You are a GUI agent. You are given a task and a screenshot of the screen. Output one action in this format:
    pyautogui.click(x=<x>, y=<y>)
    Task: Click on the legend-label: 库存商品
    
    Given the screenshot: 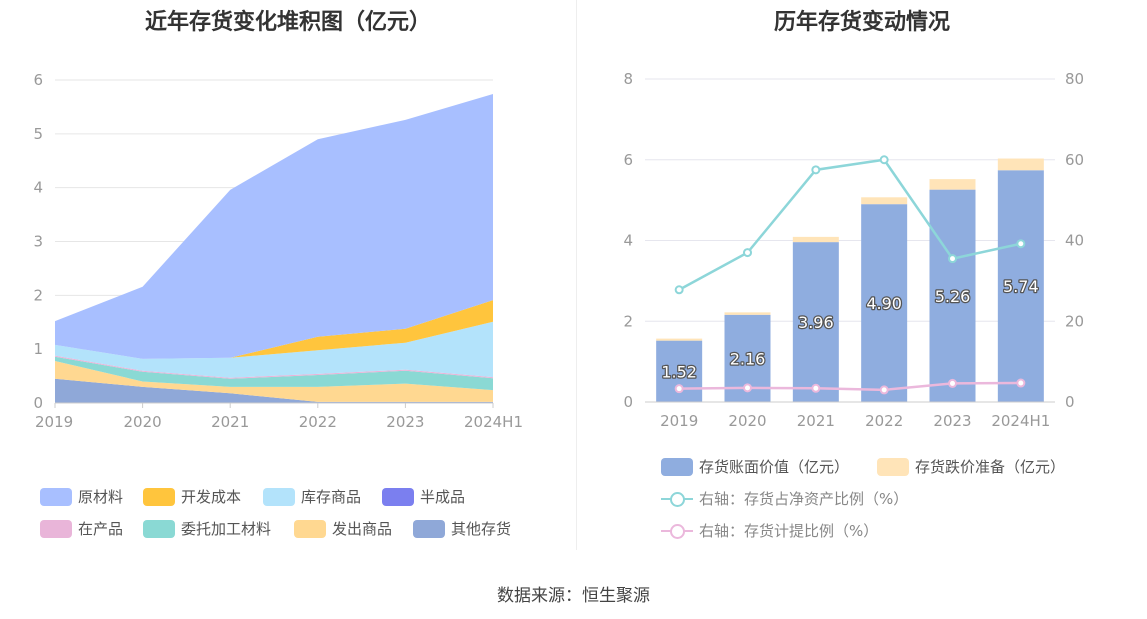 What is the action you would take?
    pyautogui.click(x=331, y=497)
    